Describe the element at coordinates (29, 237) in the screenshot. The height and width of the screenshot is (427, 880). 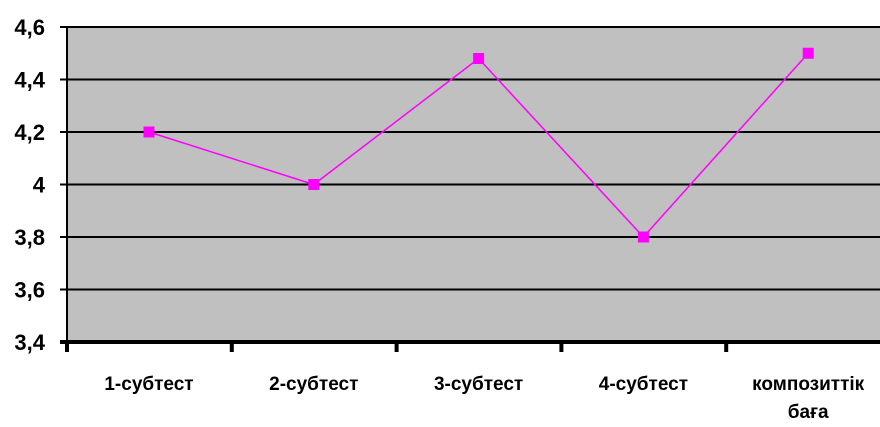
I see `y-tick-label: 3,8` at that location.